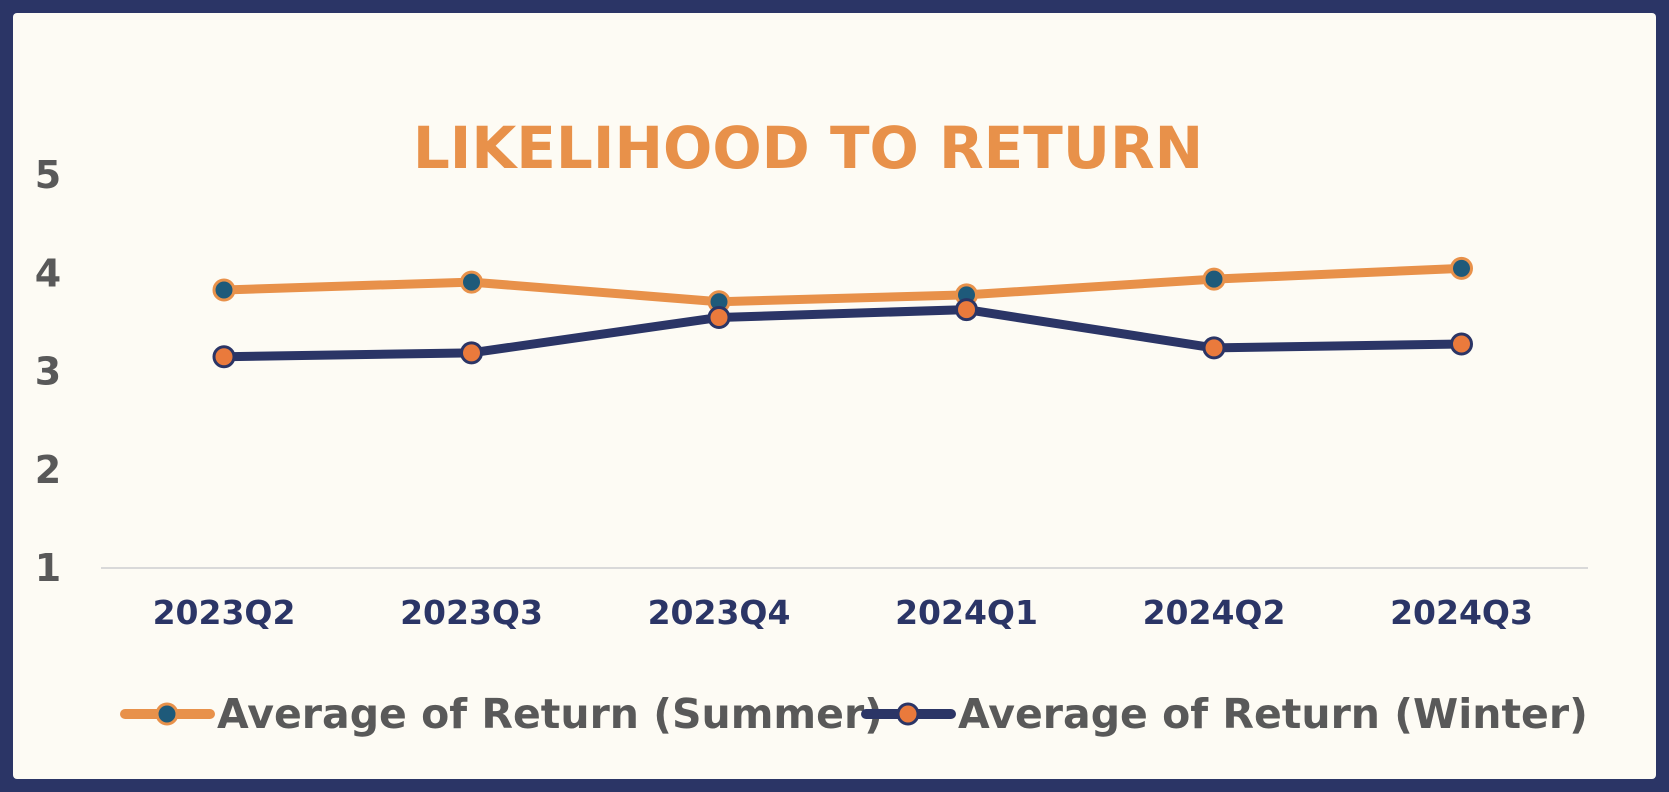 The height and width of the screenshot is (792, 1669). Describe the element at coordinates (1273, 714) in the screenshot. I see `legend-label: Average of Return (Winter)` at that location.